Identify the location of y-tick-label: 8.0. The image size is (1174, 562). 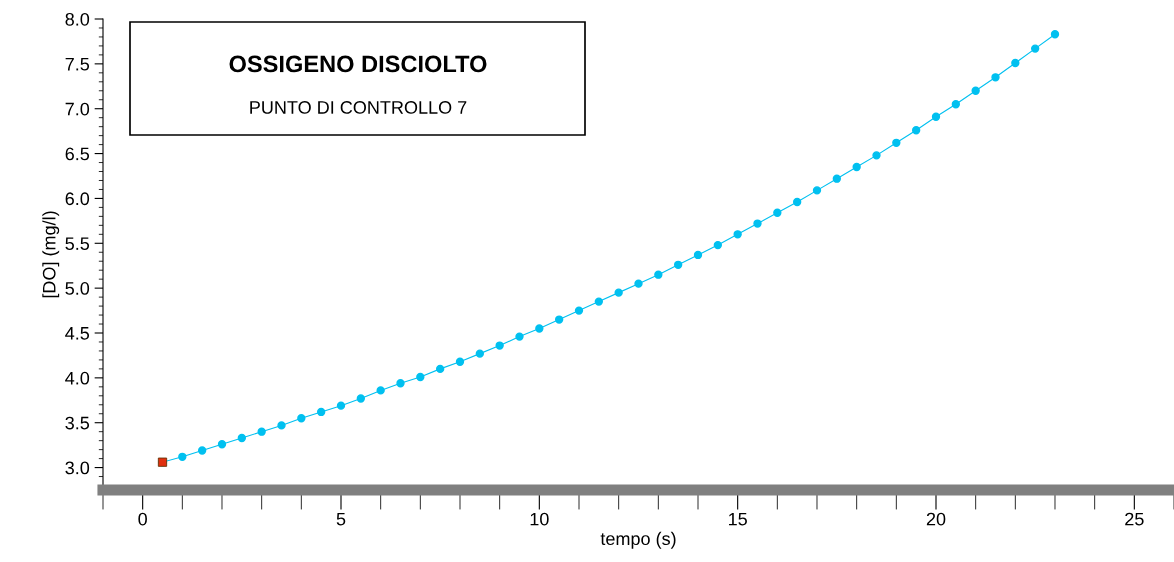
(77, 19).